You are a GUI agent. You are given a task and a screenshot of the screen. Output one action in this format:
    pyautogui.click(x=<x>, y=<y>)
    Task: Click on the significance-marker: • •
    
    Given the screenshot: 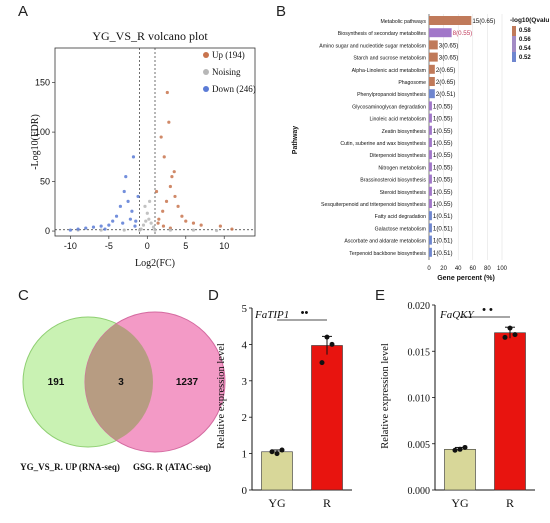 What is the action you would take?
    pyautogui.click(x=487, y=310)
    